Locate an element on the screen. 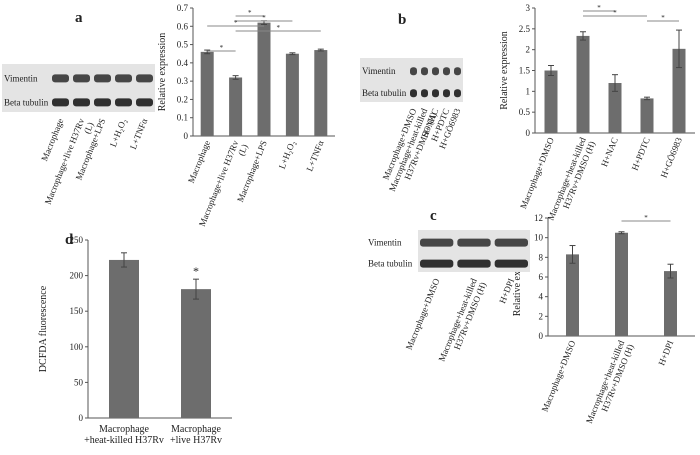  y-axis-label: DCFDA fluorescence is located at coordinates (43, 328).